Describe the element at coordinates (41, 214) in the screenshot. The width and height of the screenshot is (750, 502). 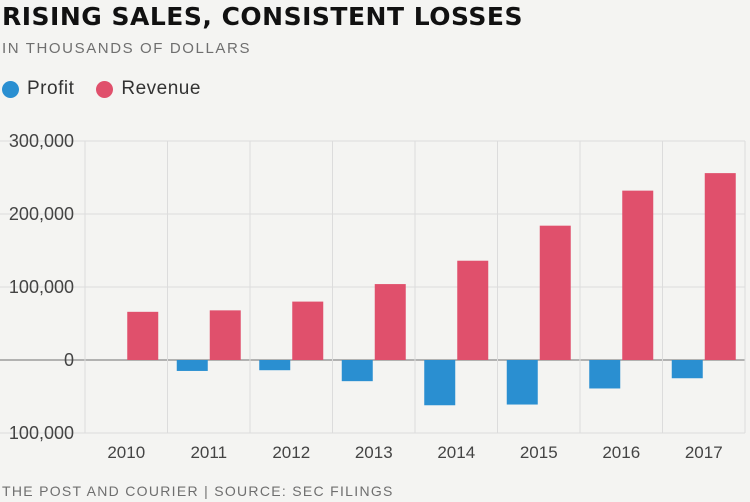
I see `y-tick-label: 200,000` at that location.